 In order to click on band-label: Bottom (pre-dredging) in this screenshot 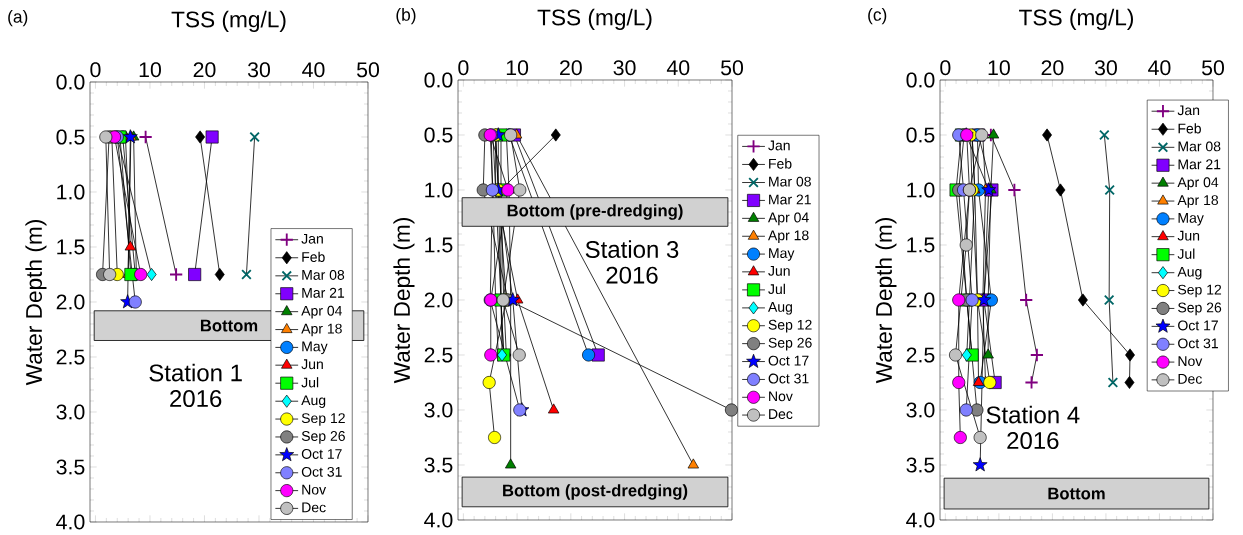, I will do `click(595, 212)`.